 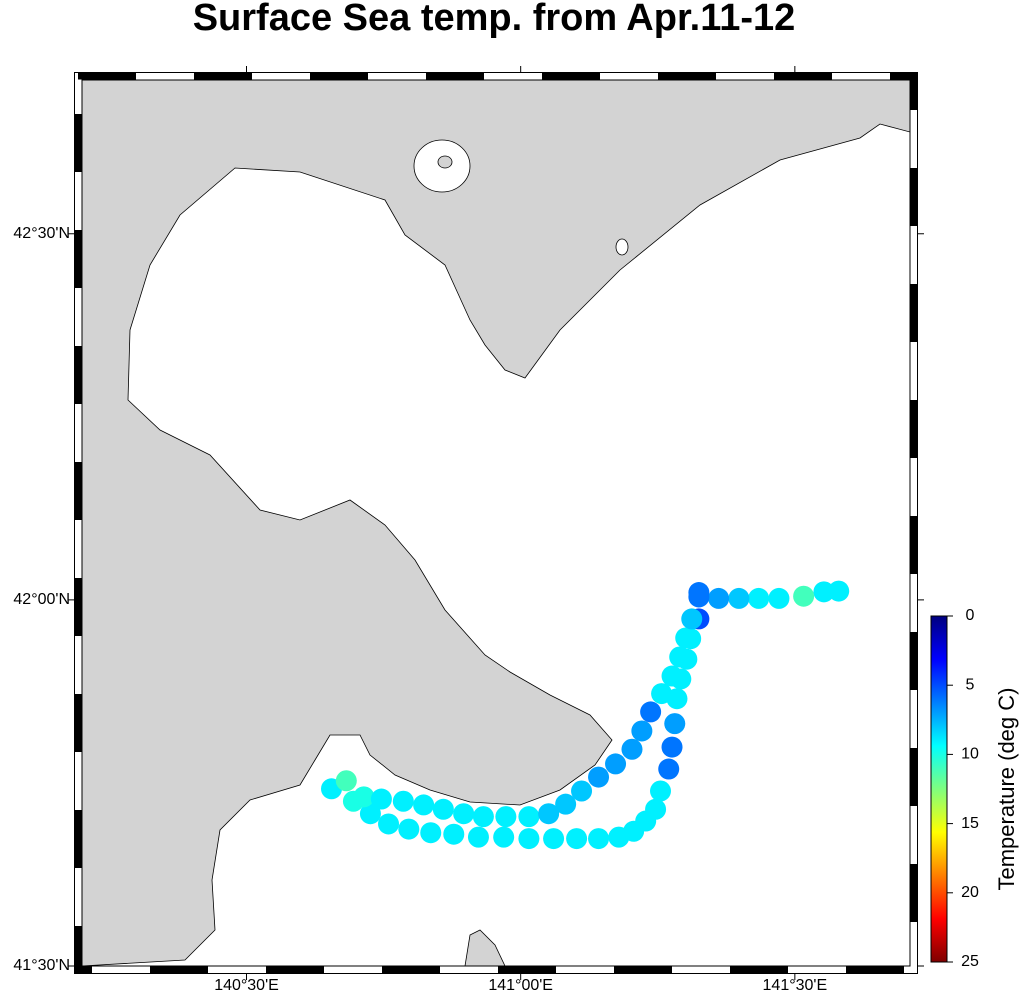 What do you see at coordinates (970, 684) in the screenshot?
I see `colorbar-tick-label: 5` at bounding box center [970, 684].